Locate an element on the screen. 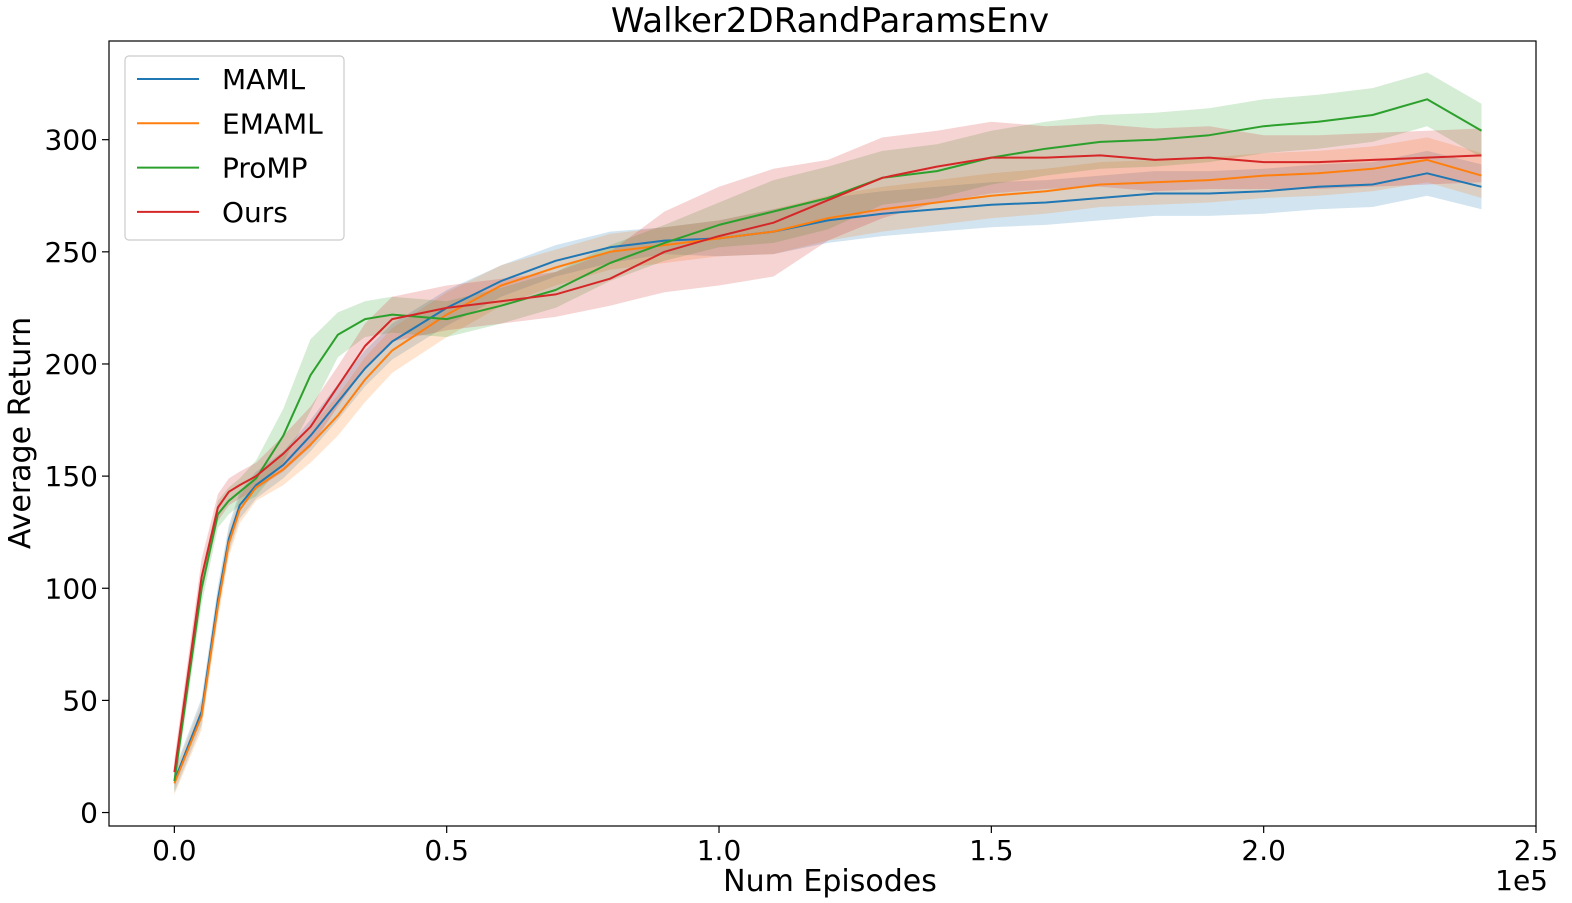 Image resolution: width=1572 pixels, height=903 pixels. y-tick-label: 50 is located at coordinates (80, 700).